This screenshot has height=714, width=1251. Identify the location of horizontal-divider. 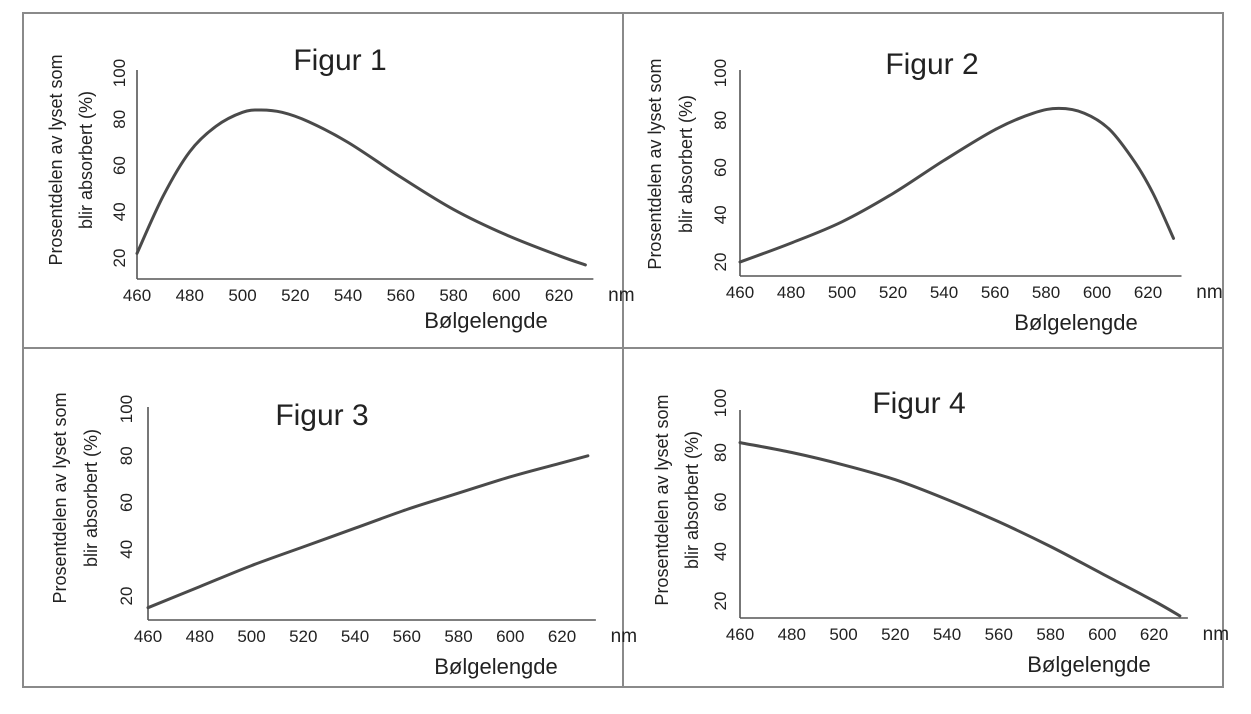
(623, 348).